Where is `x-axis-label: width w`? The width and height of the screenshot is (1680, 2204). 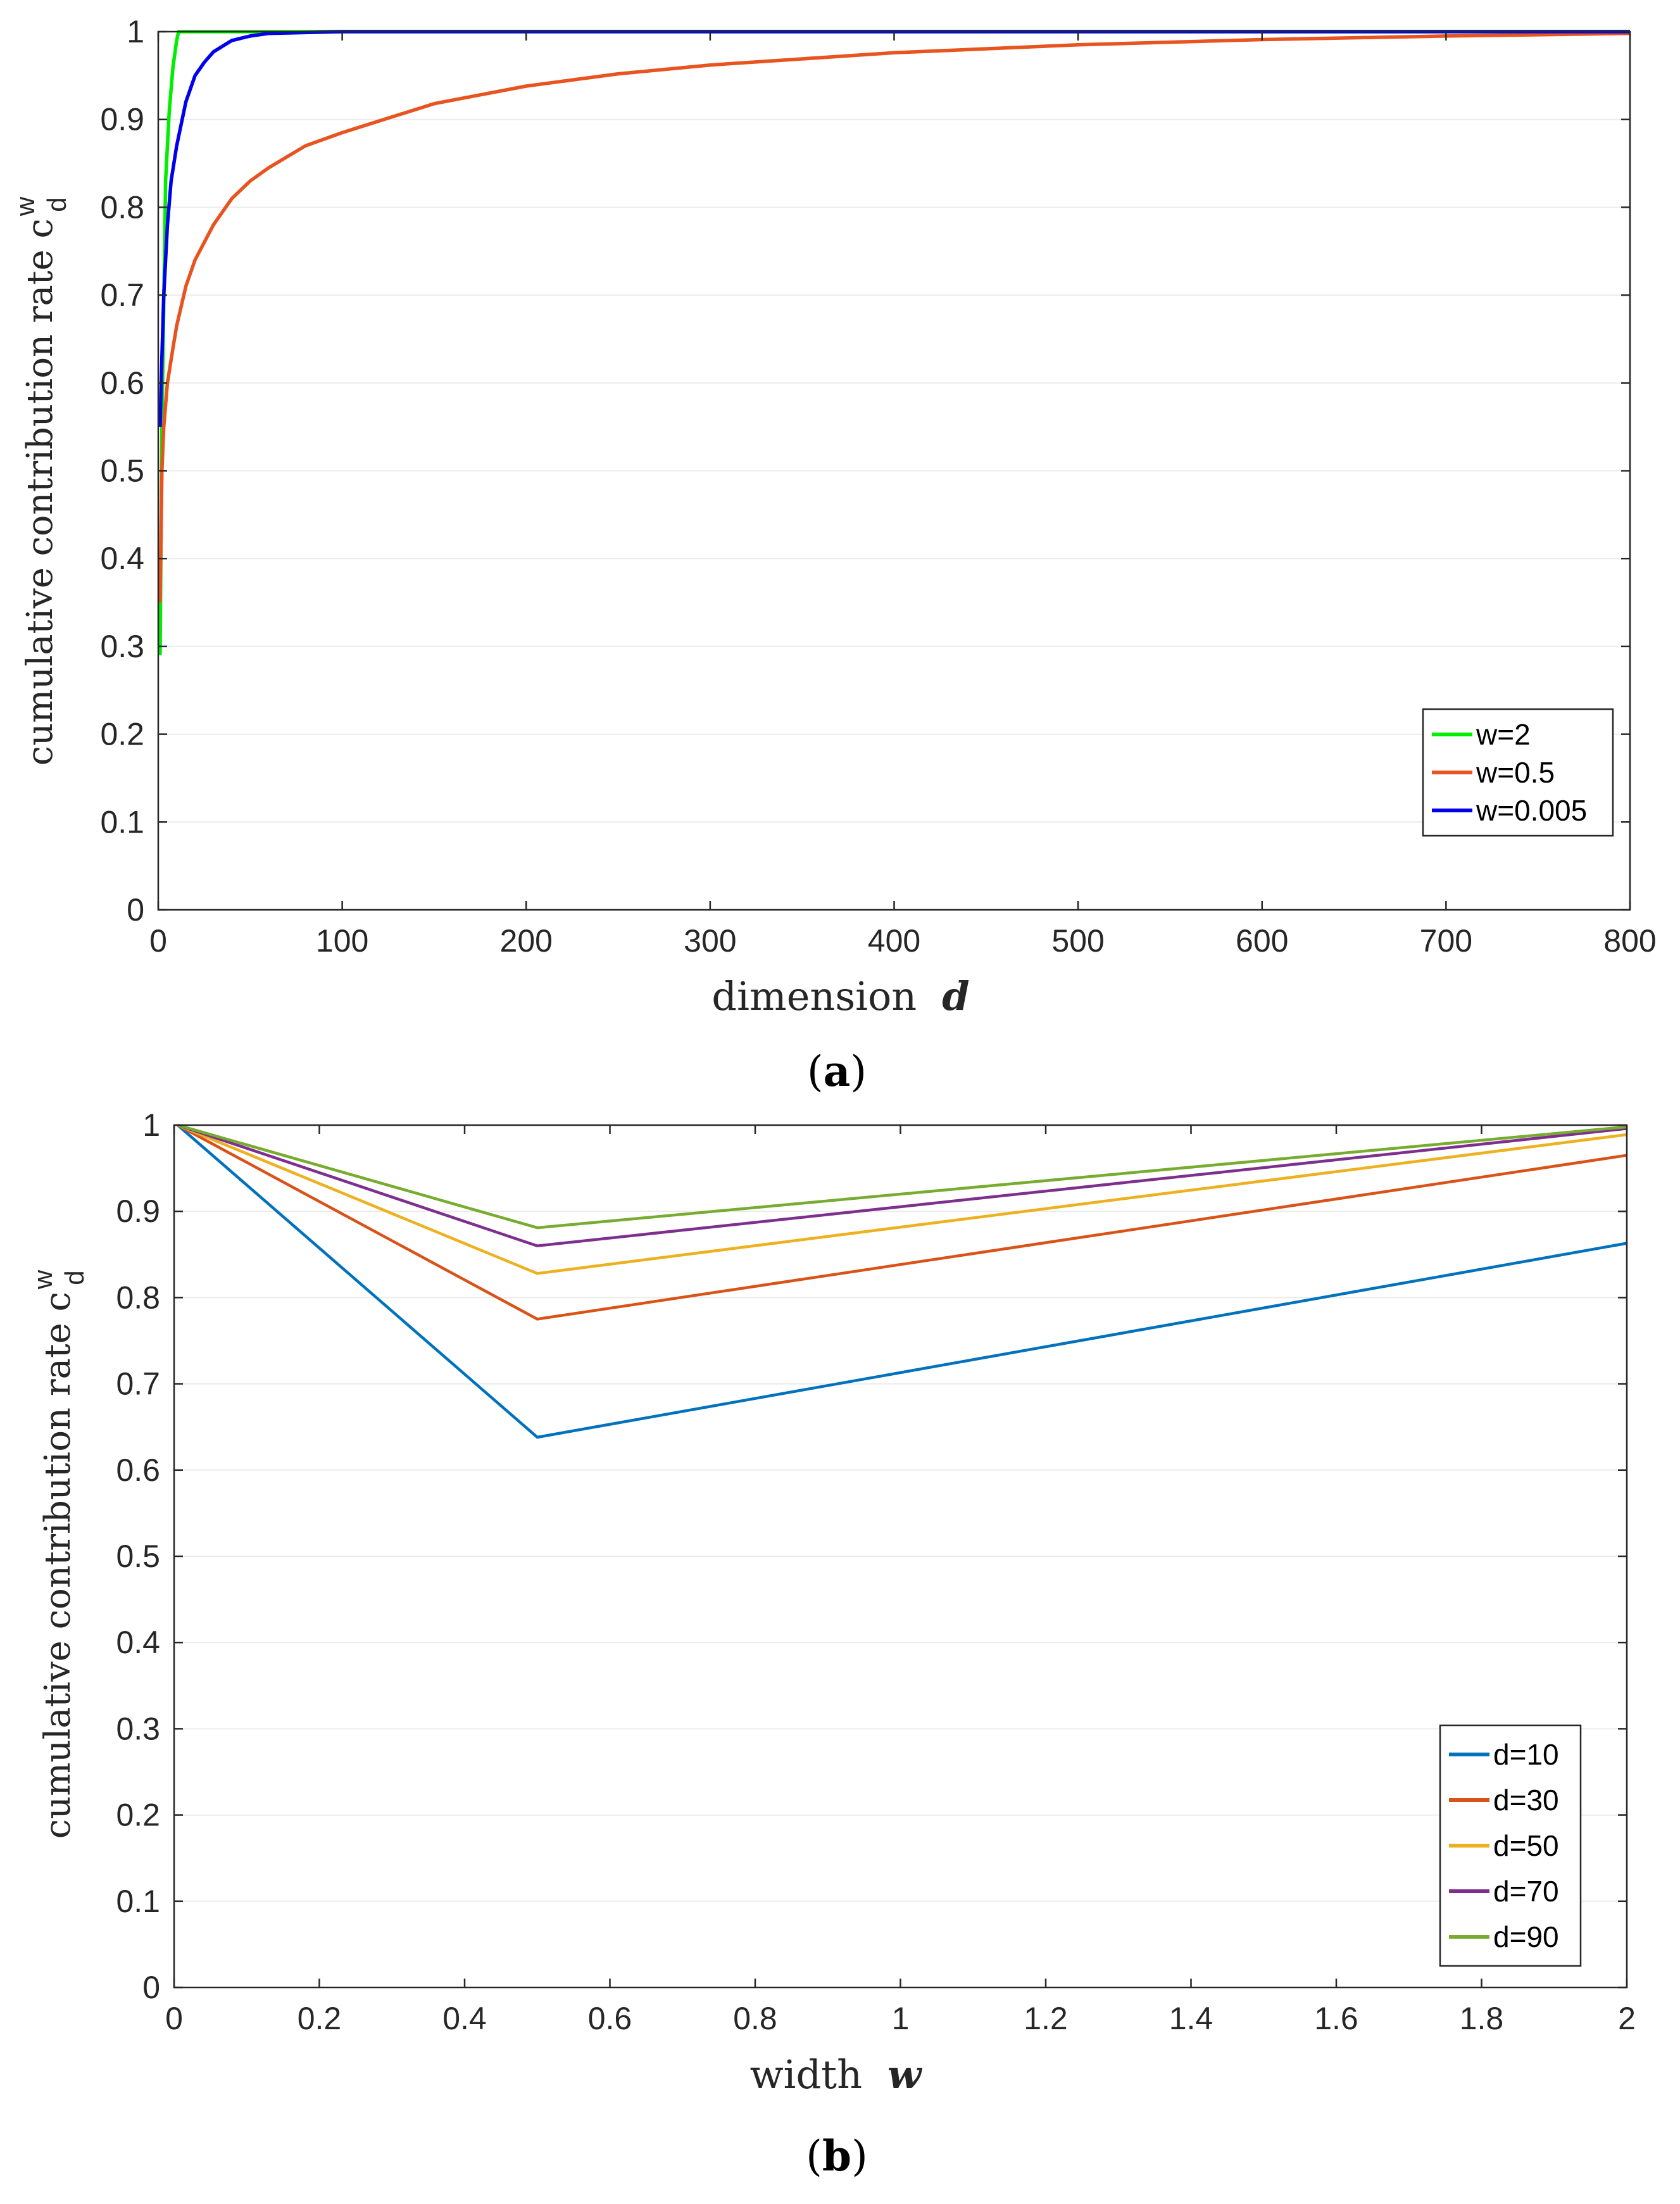
x-axis-label: width w is located at coordinates (836, 2074).